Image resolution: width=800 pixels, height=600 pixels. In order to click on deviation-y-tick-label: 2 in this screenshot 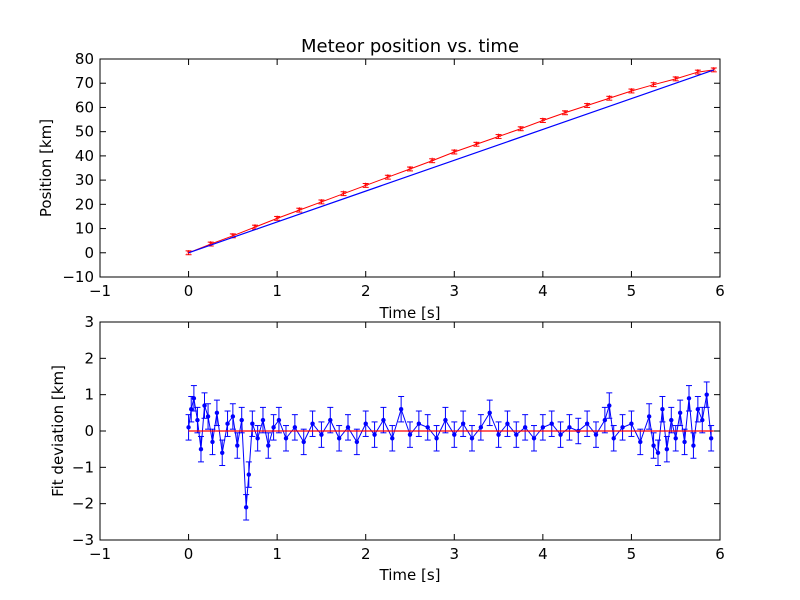, I will do `click(89, 358)`.